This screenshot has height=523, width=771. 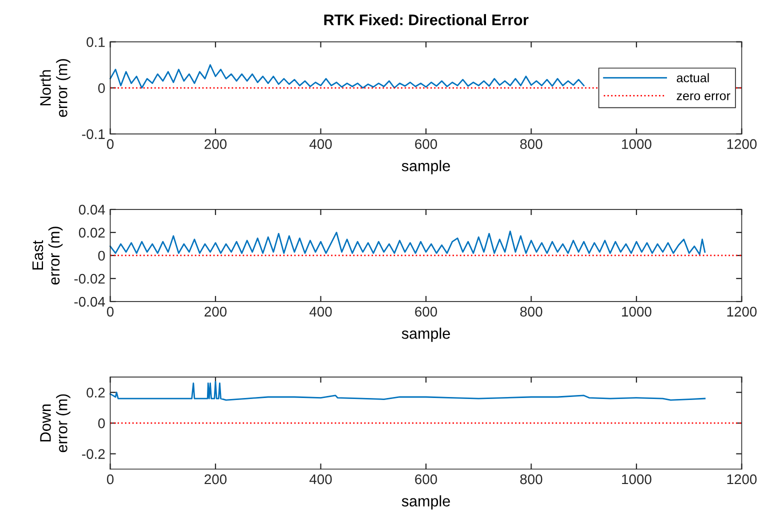 I want to click on y-axis-title: North error (m), so click(x=55, y=88).